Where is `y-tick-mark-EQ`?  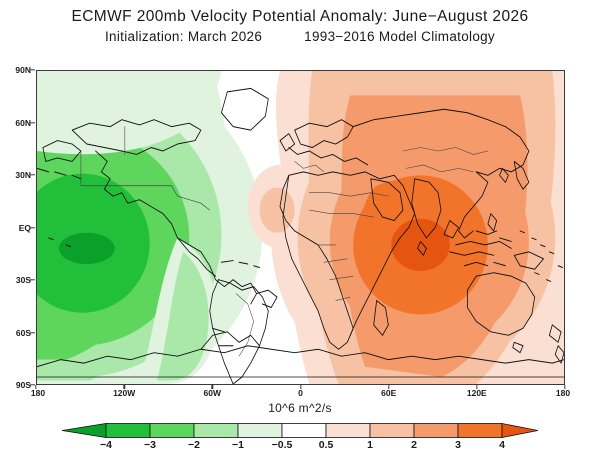 y-tick-mark-EQ is located at coordinates (32, 227).